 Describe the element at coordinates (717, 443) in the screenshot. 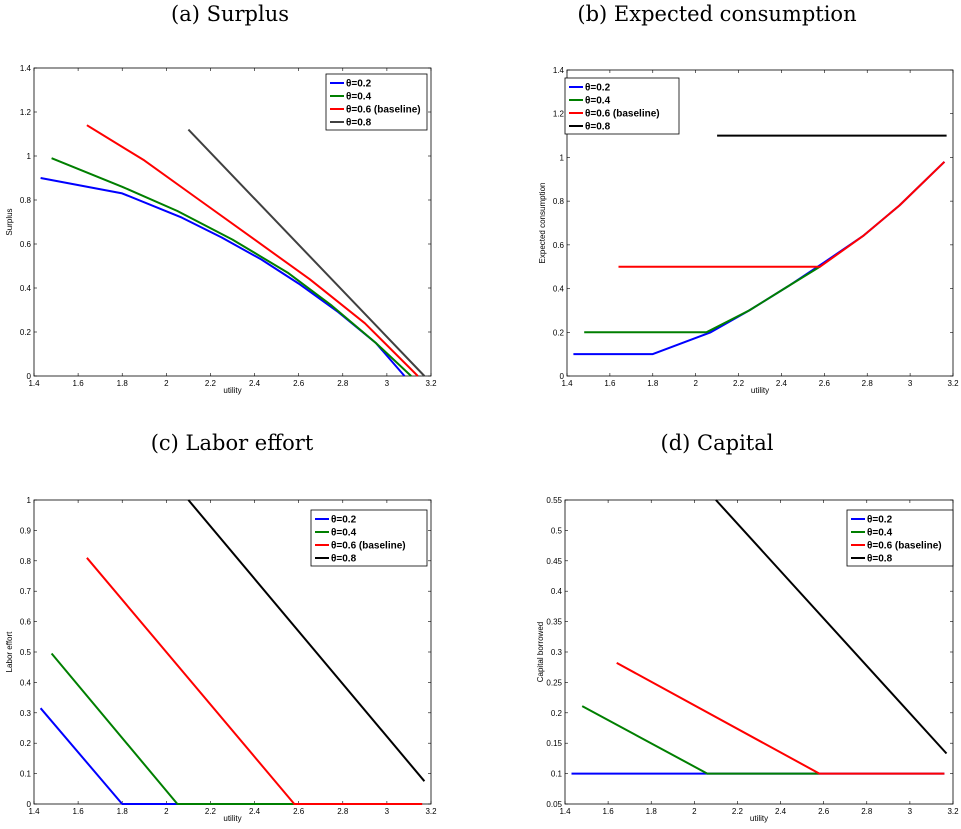

I see `panel-title-capital: (d) Capital` at that location.